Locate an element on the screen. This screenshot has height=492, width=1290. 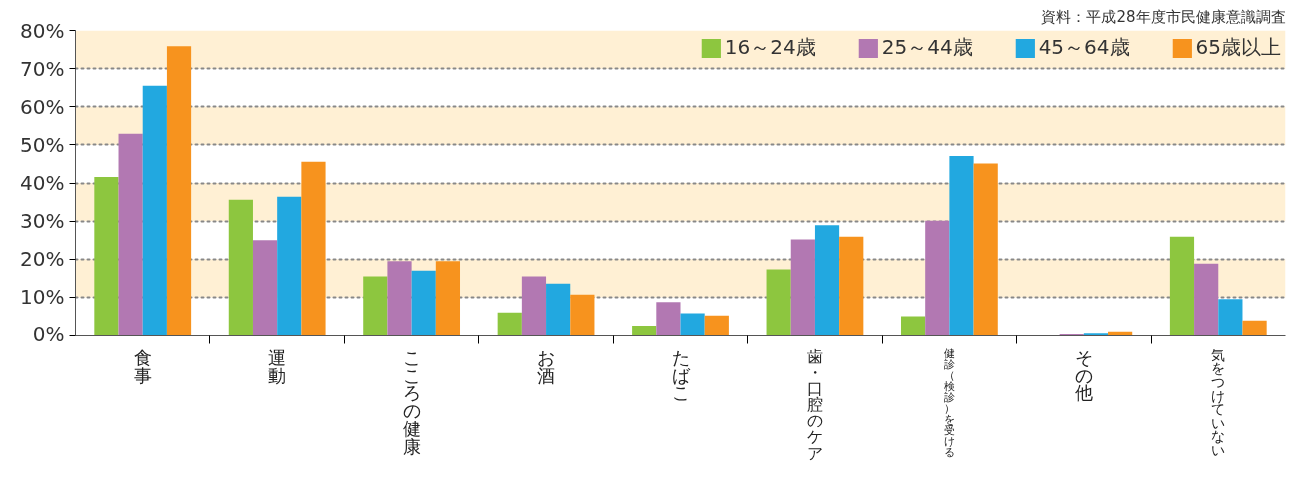
y-tick-label: 30% is located at coordinates (42, 221).